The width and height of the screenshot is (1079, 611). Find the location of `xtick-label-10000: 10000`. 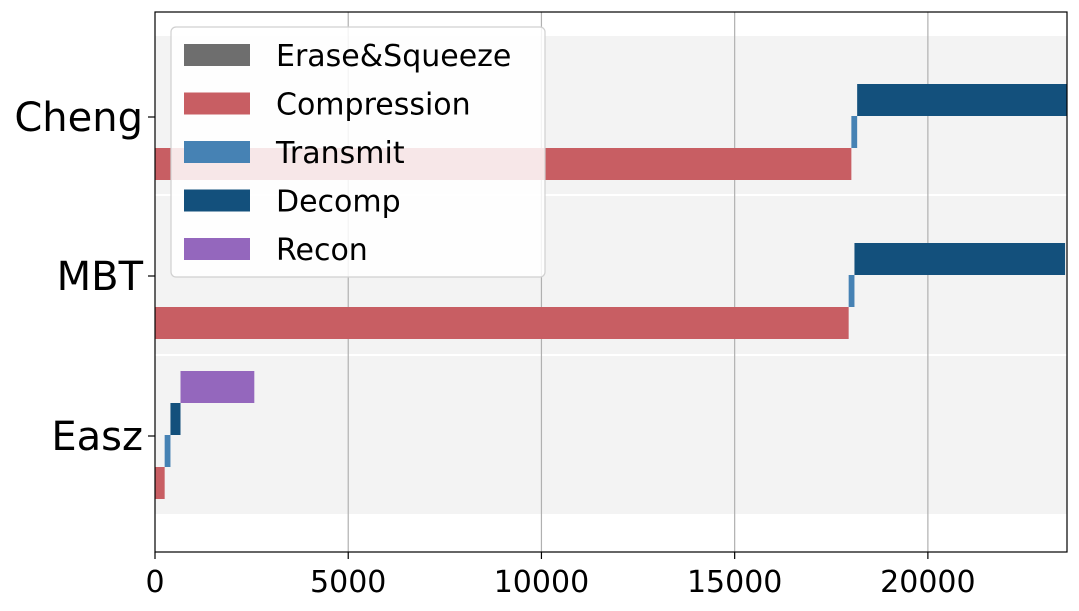

xtick-label-10000: 10000 is located at coordinates (541, 582).